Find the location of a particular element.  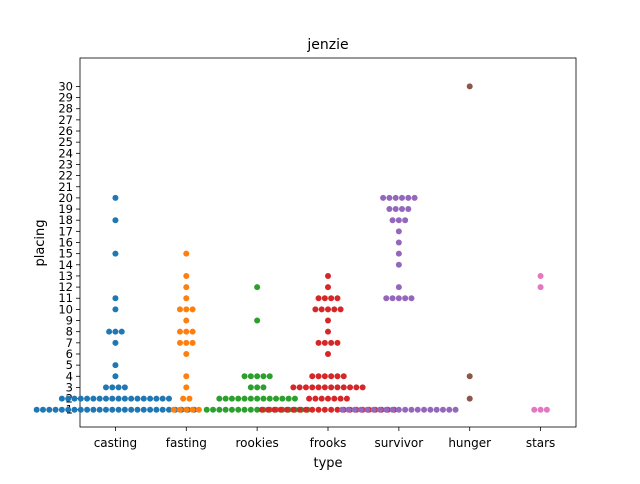

y-tick-label: 24 is located at coordinates (65, 153).